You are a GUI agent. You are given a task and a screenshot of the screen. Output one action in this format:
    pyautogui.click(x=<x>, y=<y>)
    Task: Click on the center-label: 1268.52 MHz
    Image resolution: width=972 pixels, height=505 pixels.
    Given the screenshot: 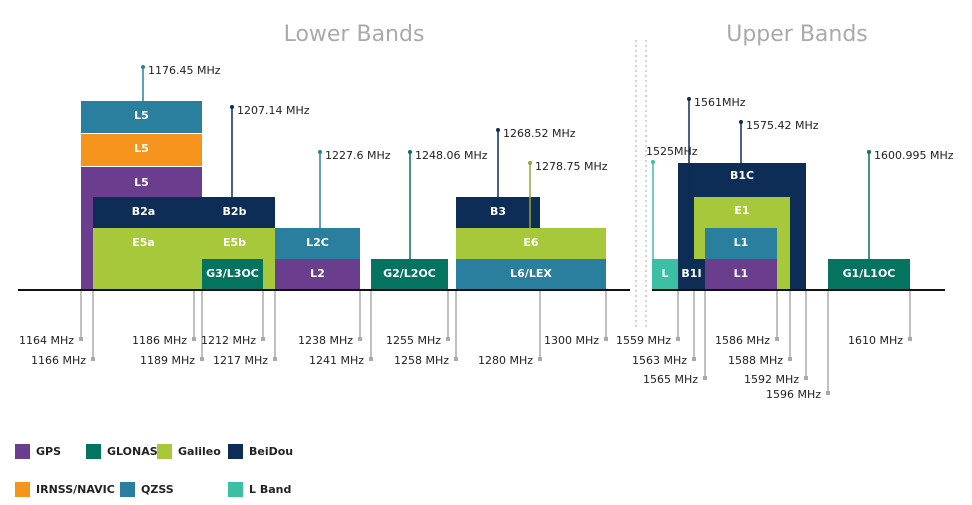 What is the action you would take?
    pyautogui.click(x=539, y=133)
    